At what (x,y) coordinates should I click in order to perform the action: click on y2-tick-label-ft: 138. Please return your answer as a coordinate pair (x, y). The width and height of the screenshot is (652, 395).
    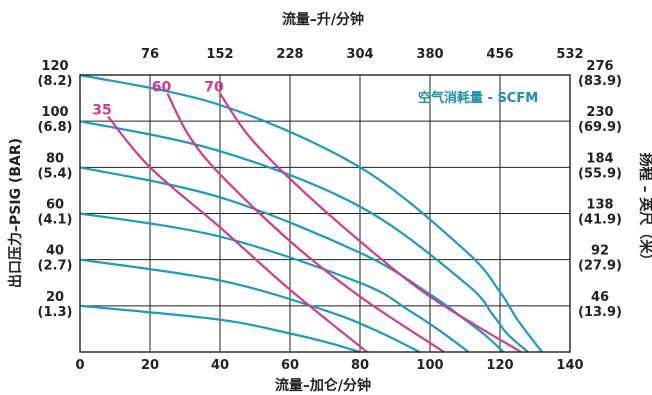
    Looking at the image, I should click on (599, 205).